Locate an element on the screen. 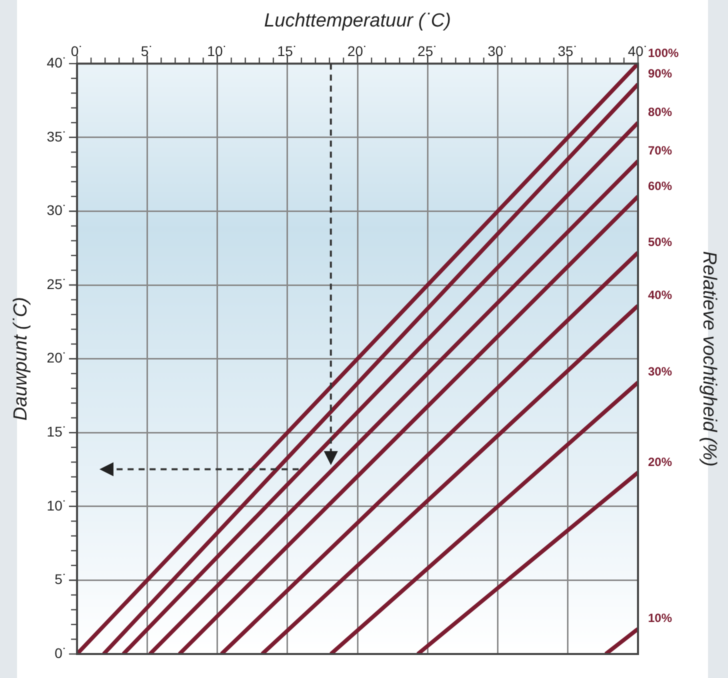  x-tick-label: 25˙ is located at coordinates (428, 51).